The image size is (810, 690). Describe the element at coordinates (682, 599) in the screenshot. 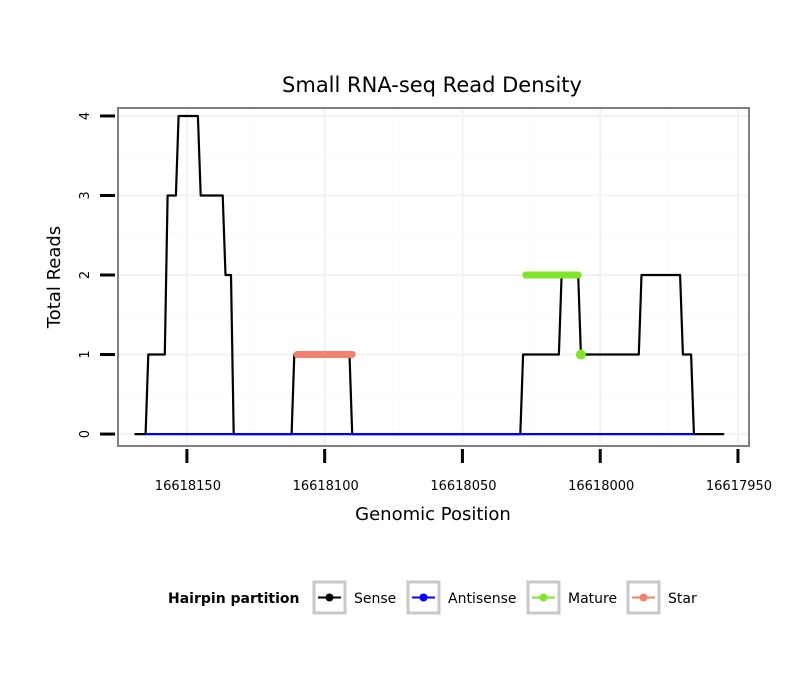

I see `legend-label: Star` at that location.